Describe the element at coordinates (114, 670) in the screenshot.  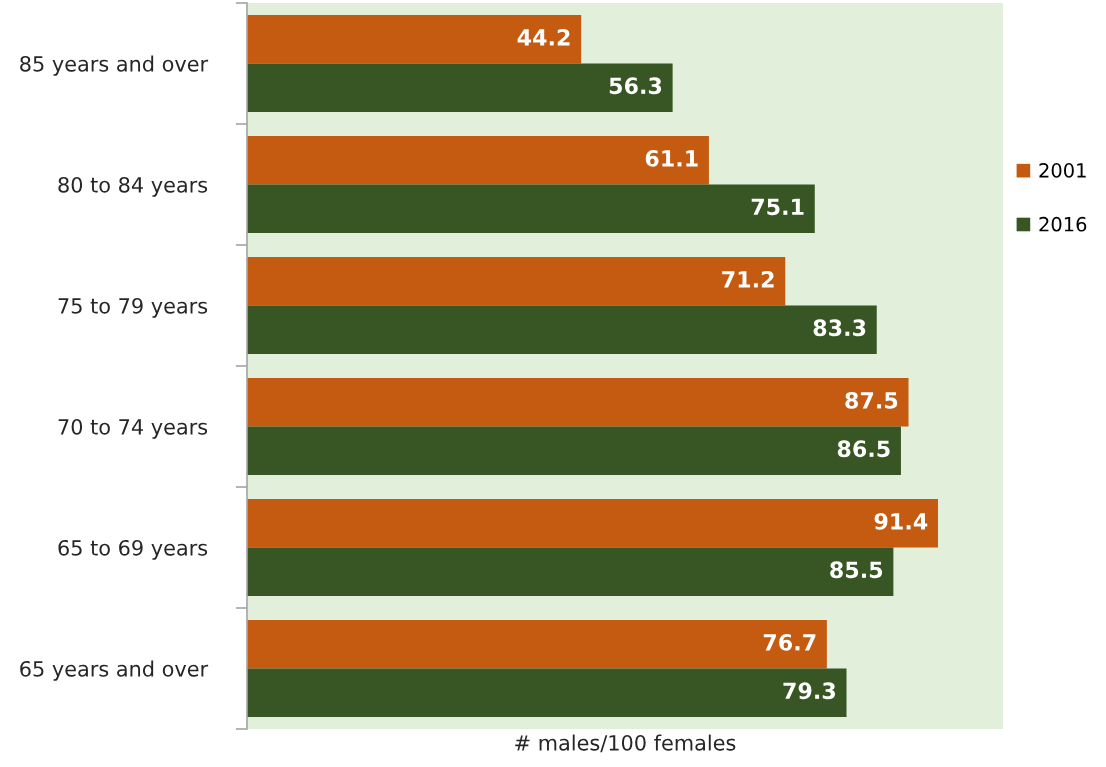
I see `y-tick-label: 65 years and over` at that location.